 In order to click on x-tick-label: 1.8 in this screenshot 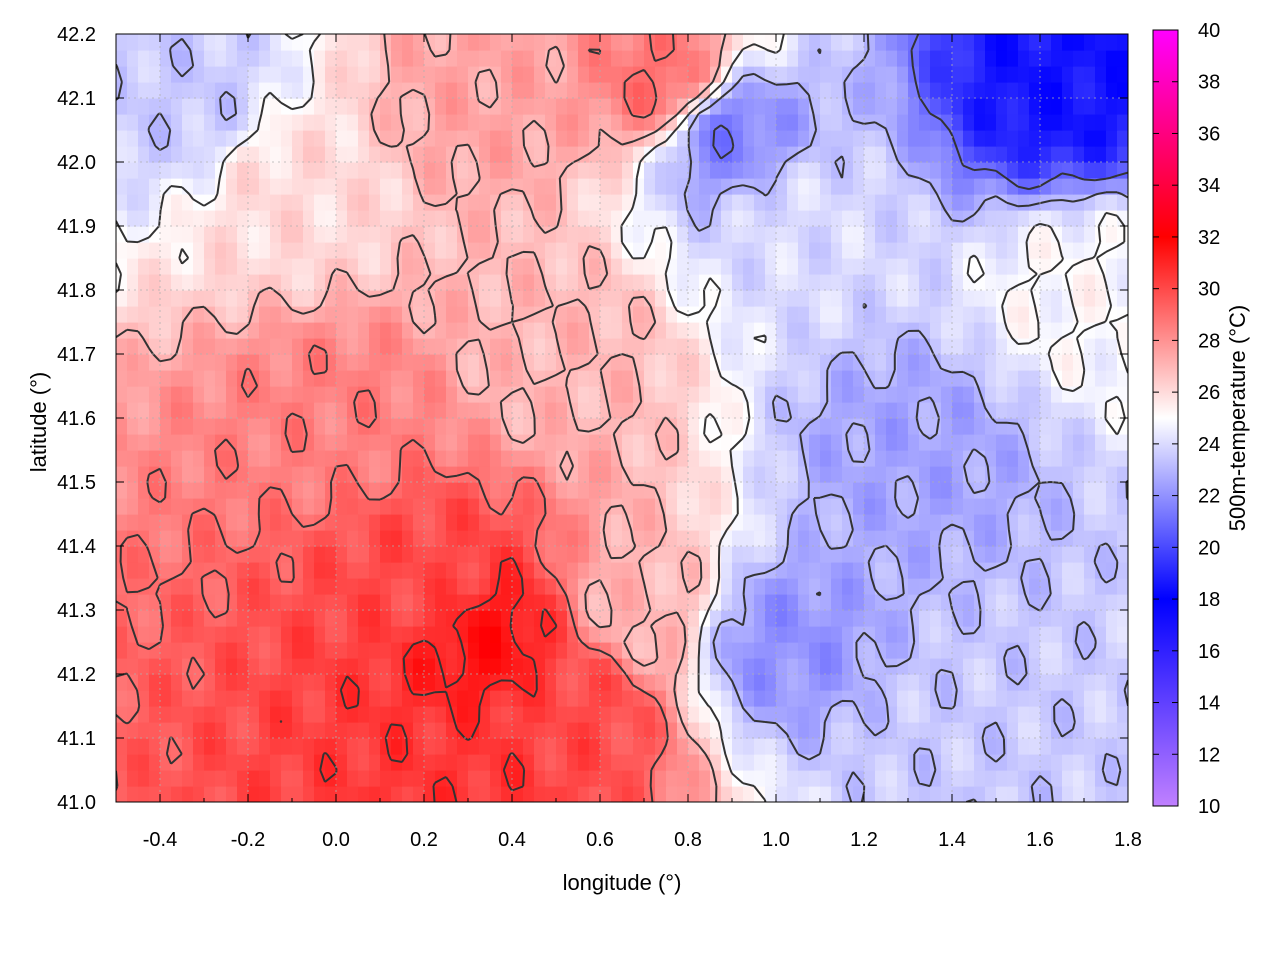, I will do `click(1128, 840)`.